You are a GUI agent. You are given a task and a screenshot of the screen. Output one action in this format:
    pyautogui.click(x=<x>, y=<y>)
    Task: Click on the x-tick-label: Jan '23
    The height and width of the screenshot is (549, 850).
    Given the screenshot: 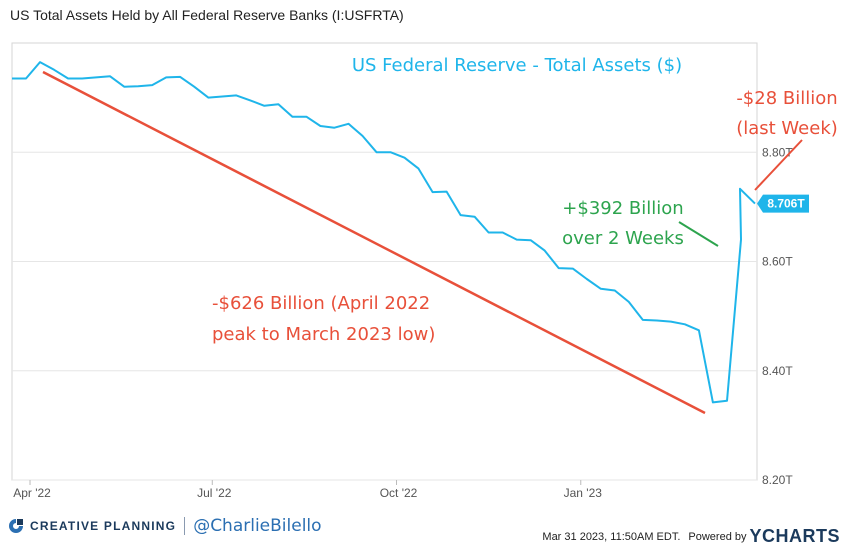 What is the action you would take?
    pyautogui.click(x=583, y=493)
    